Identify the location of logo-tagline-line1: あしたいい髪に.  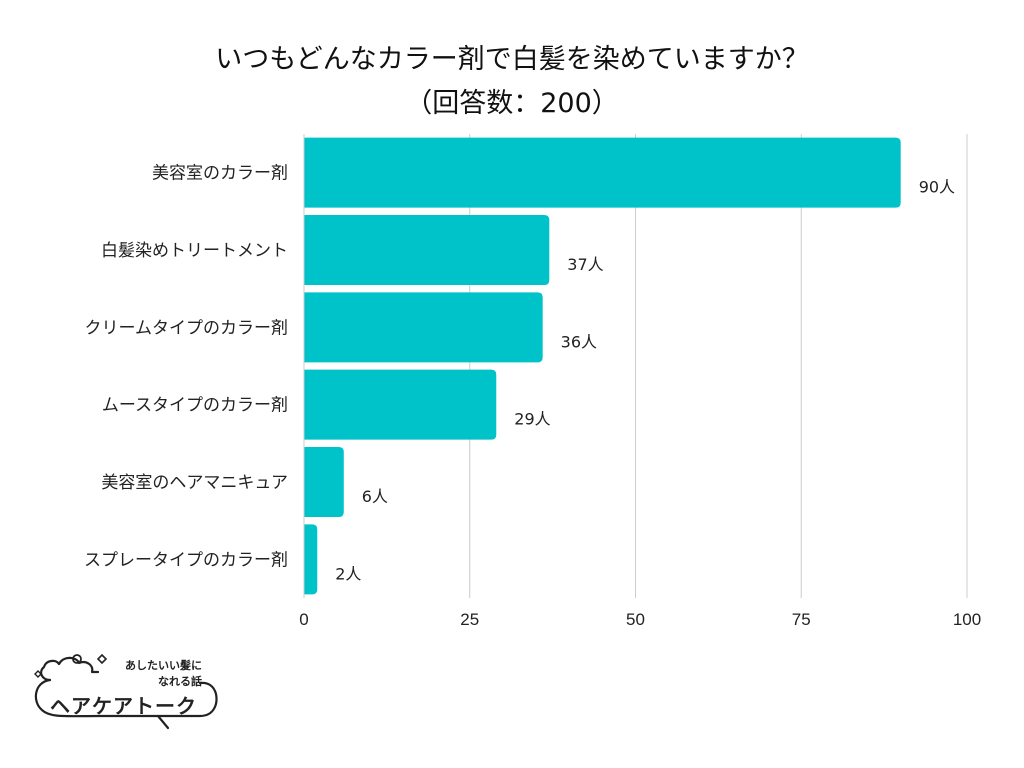
(163, 665).